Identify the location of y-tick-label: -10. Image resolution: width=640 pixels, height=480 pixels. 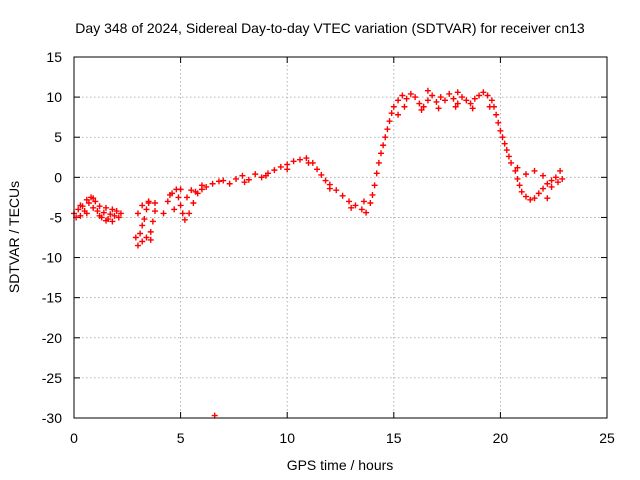
(52, 258).